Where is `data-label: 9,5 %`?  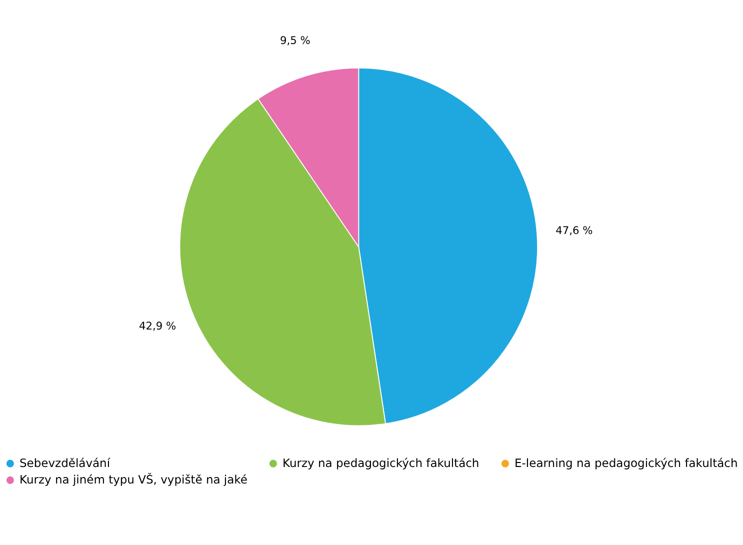 data-label: 9,5 % is located at coordinates (295, 40).